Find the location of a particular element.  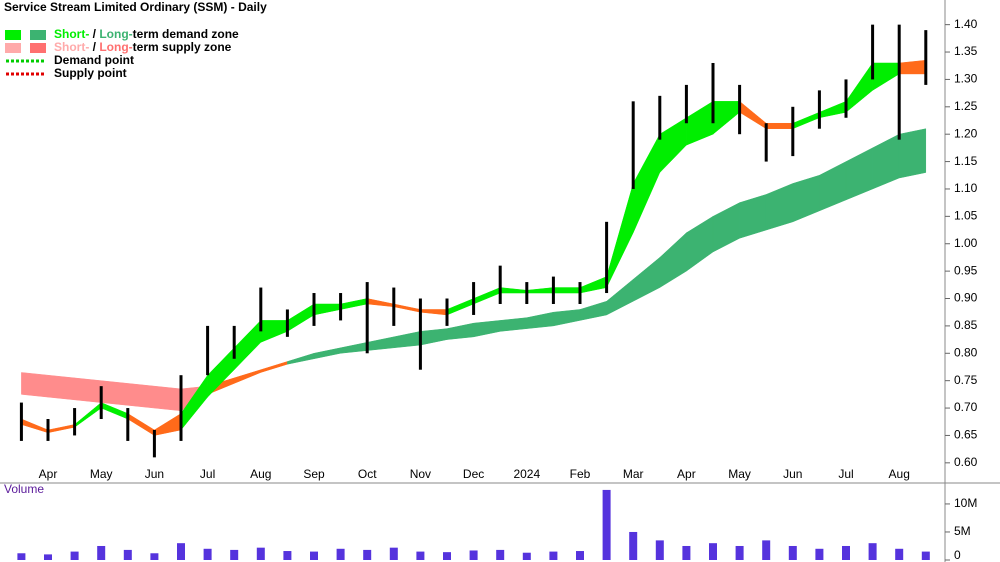

y-tick-label: 0.90 is located at coordinates (966, 298).